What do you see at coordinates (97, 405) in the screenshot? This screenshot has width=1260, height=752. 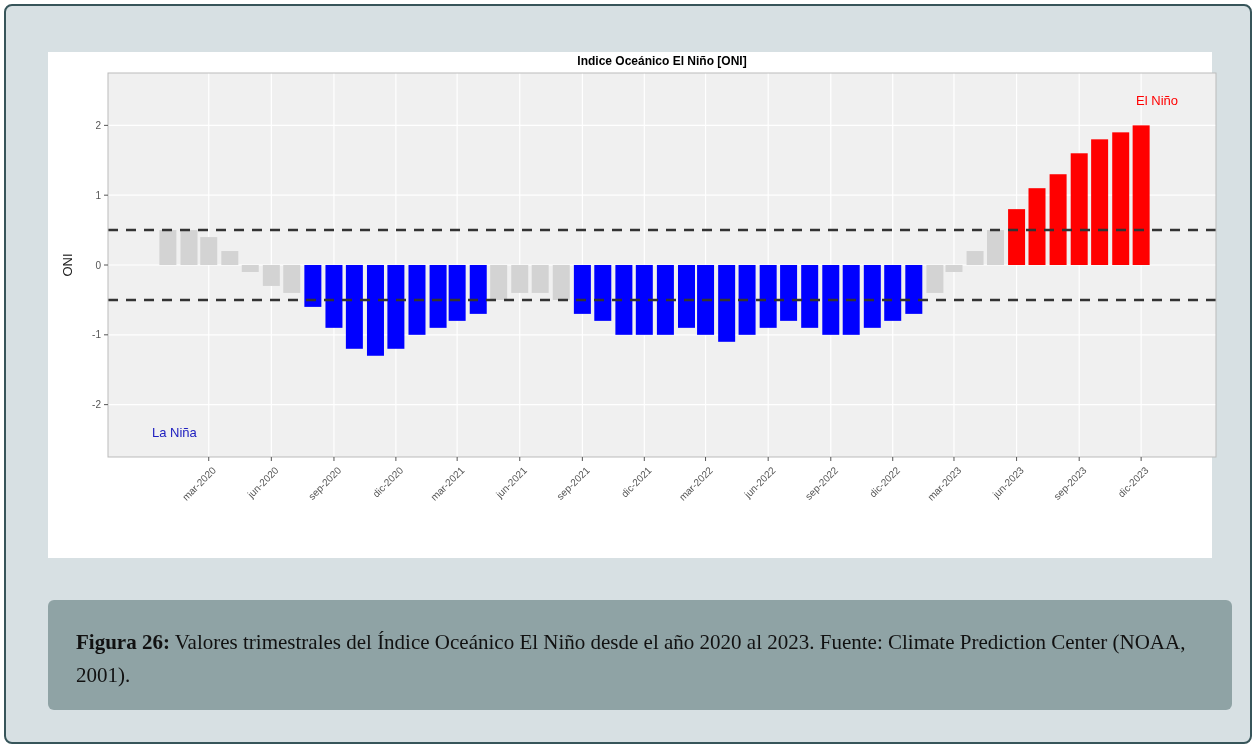 I see `y-tick-label: -2` at bounding box center [97, 405].